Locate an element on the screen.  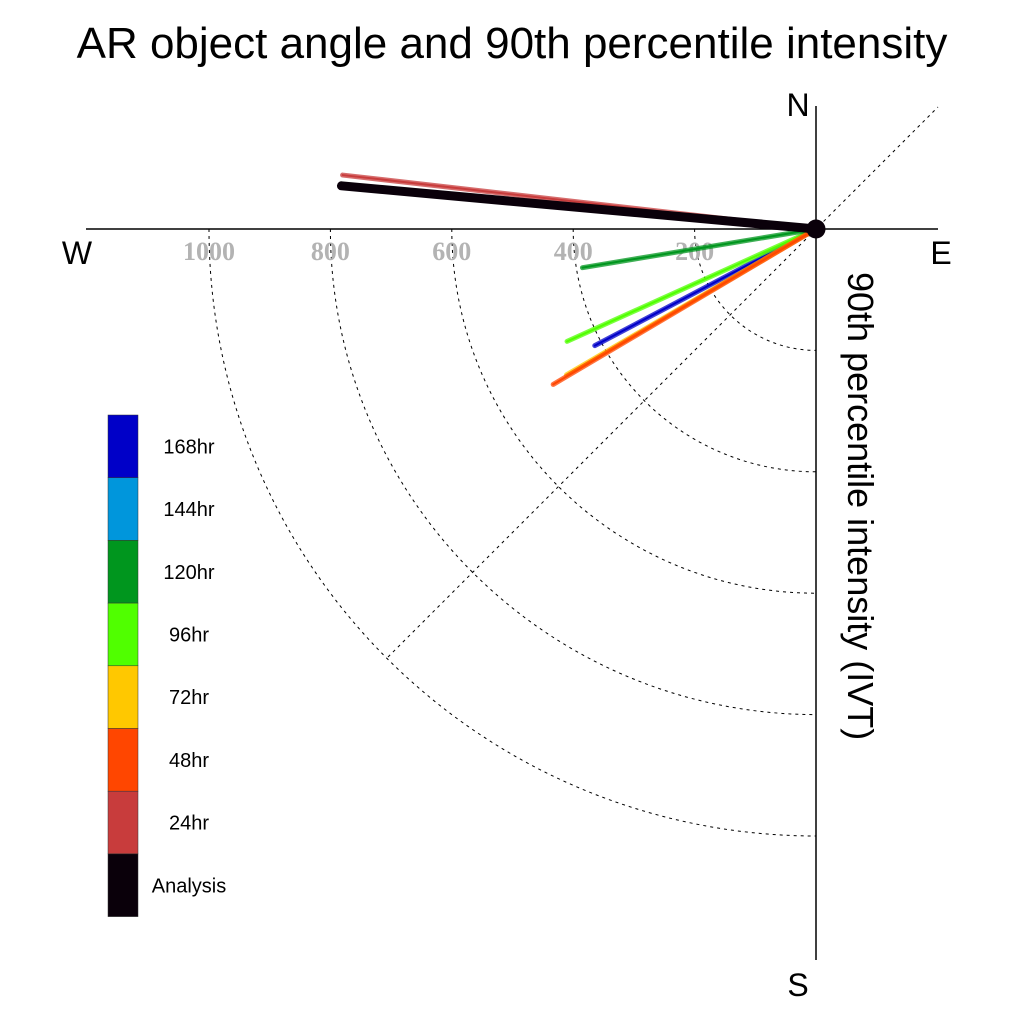
legend-label: 120hr is located at coordinates (188, 573).